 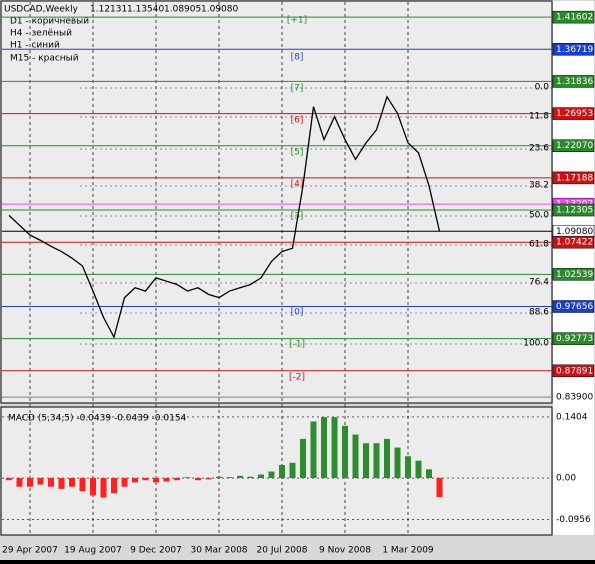 I want to click on price-axis, so click(x=573, y=268).